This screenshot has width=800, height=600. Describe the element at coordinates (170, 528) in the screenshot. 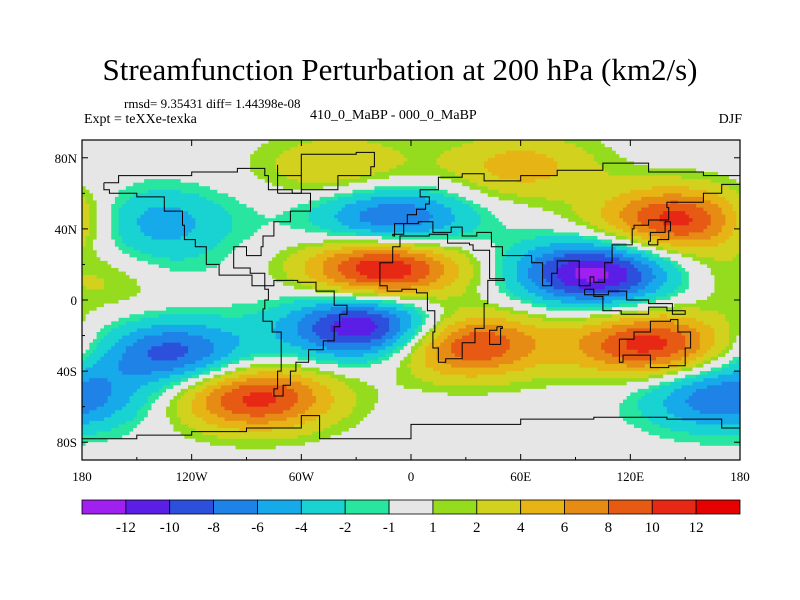

I see `colorbar-label: -10` at that location.